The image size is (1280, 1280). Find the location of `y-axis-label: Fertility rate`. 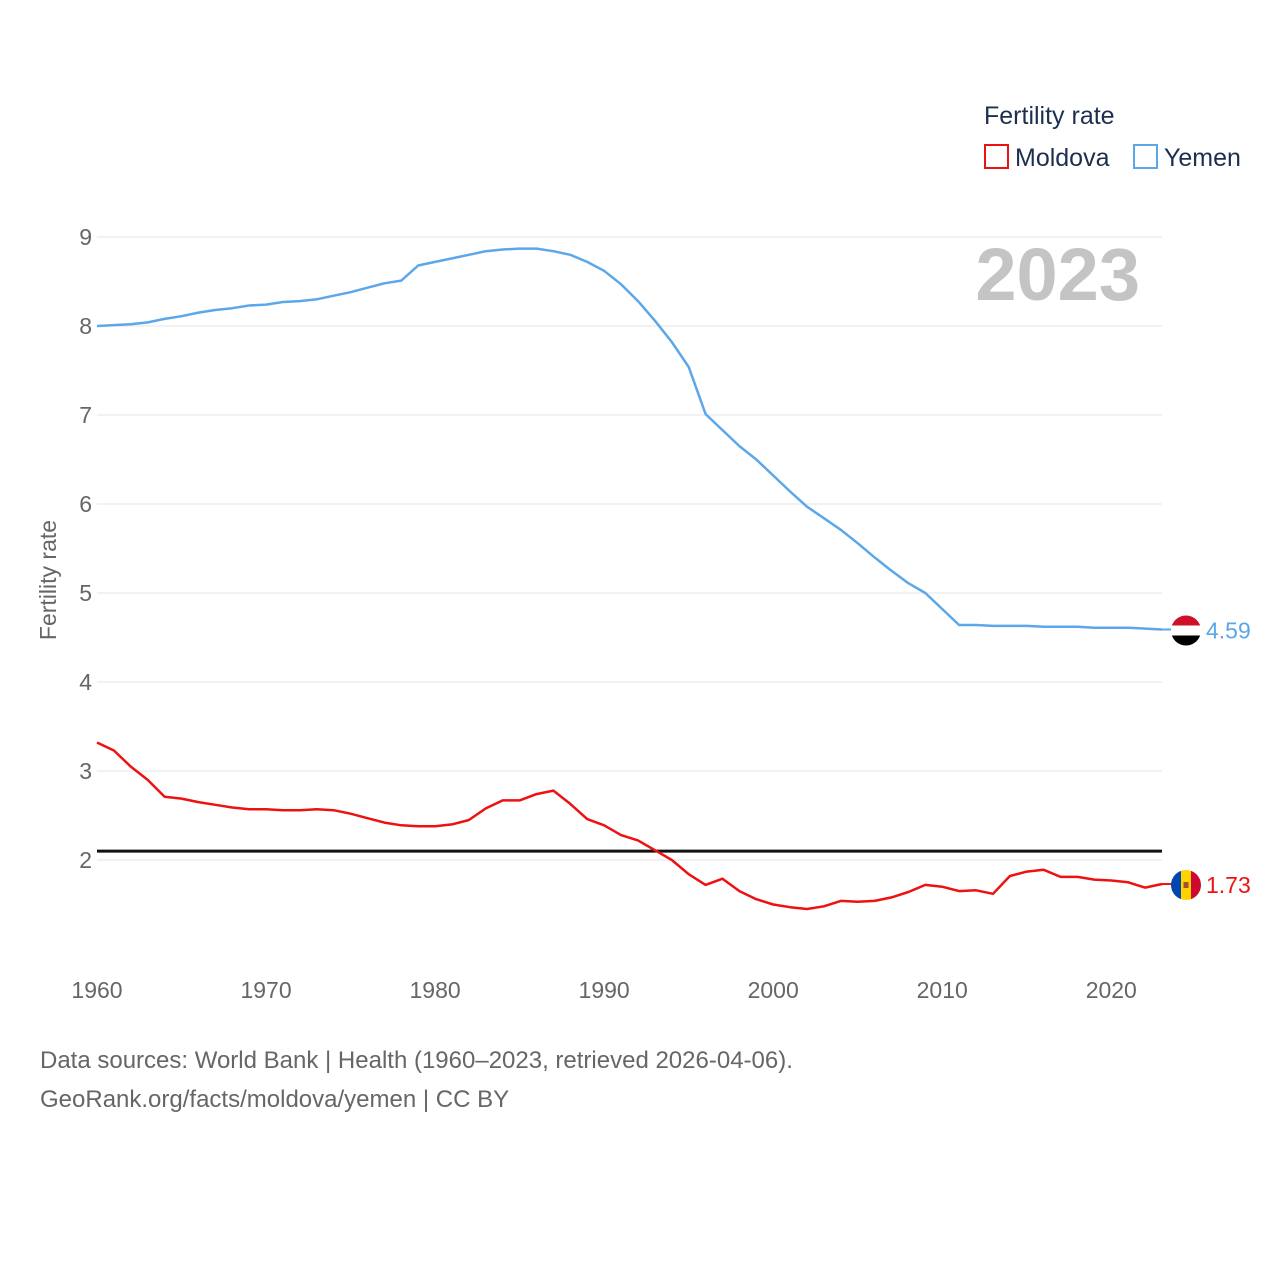

y-axis-label: Fertility rate is located at coordinates (48, 580).